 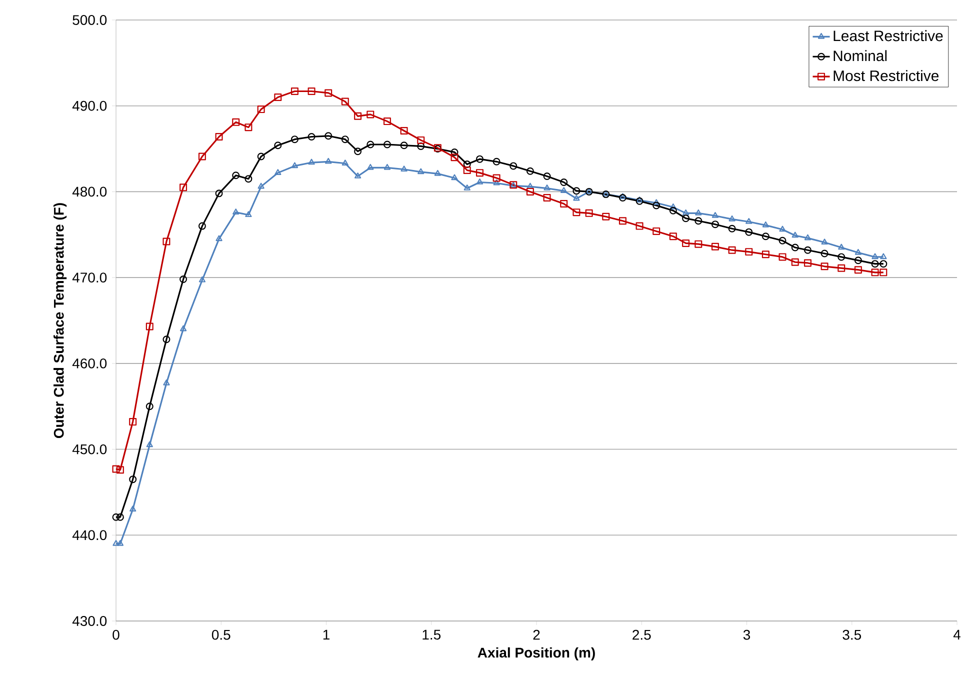 What do you see at coordinates (886, 76) in the screenshot?
I see `legend-label: Most Restrictive` at bounding box center [886, 76].